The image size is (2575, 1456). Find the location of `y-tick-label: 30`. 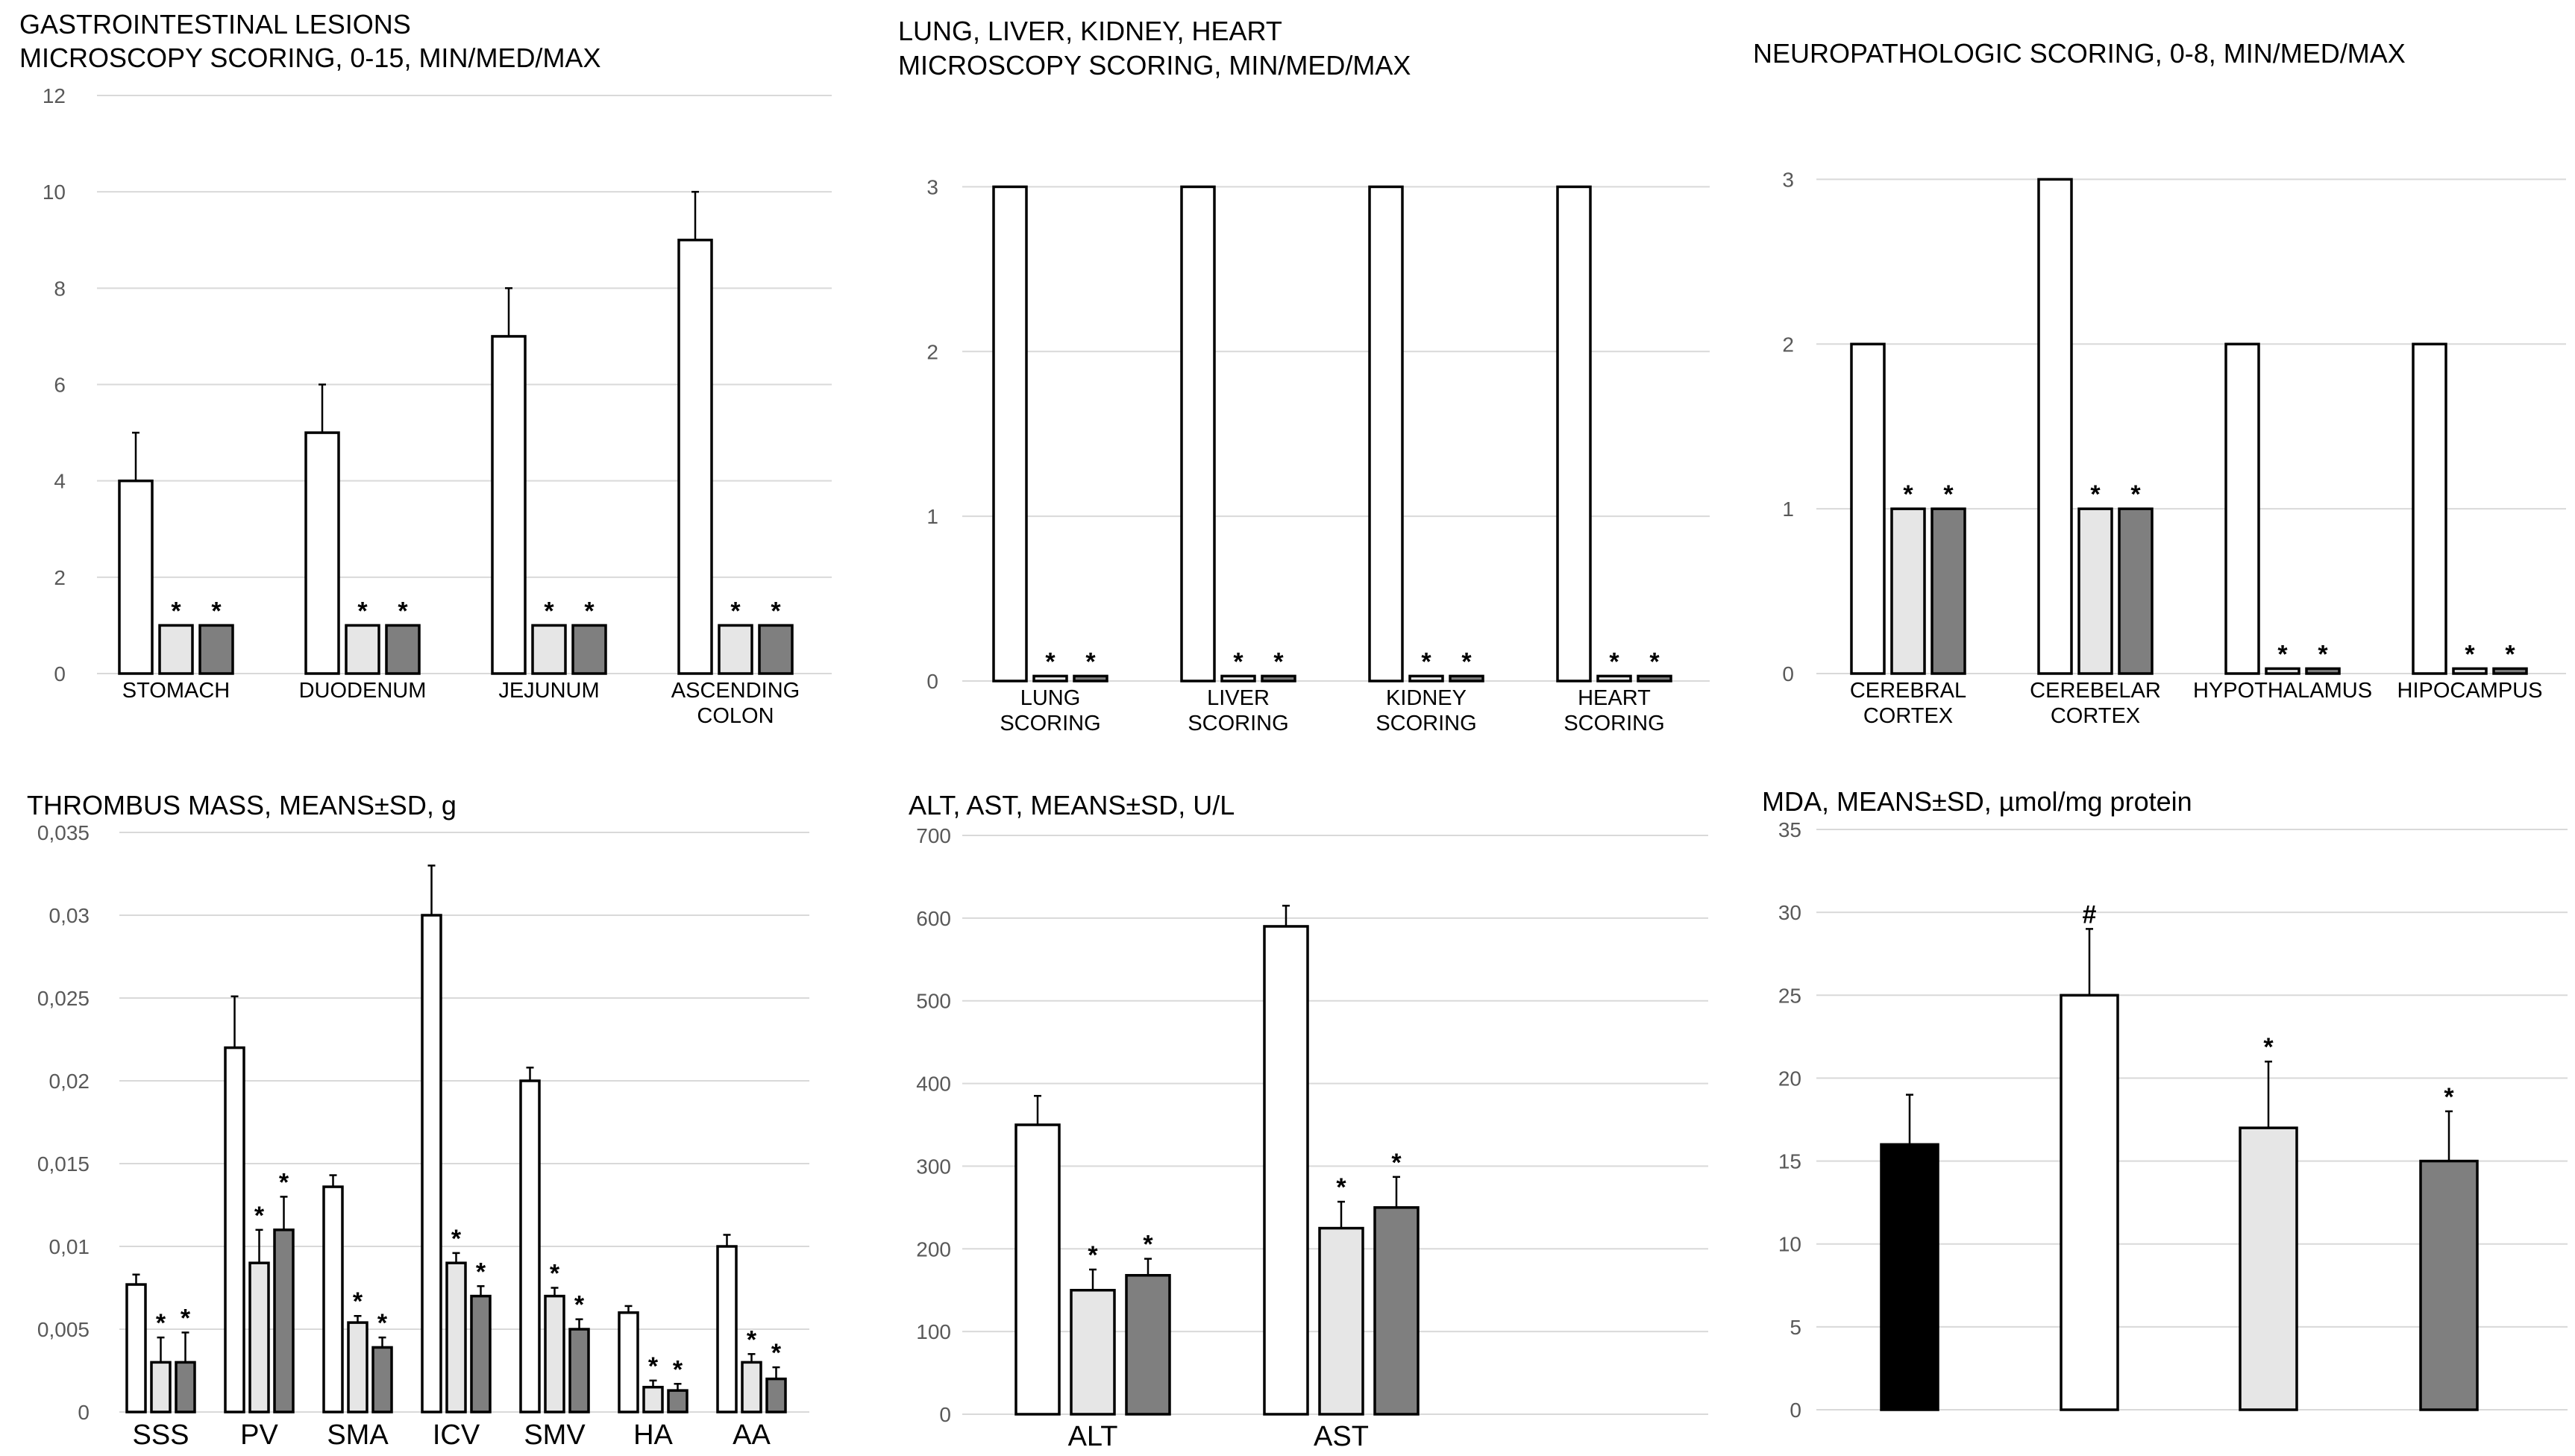

y-tick-label: 30 is located at coordinates (1789, 912).